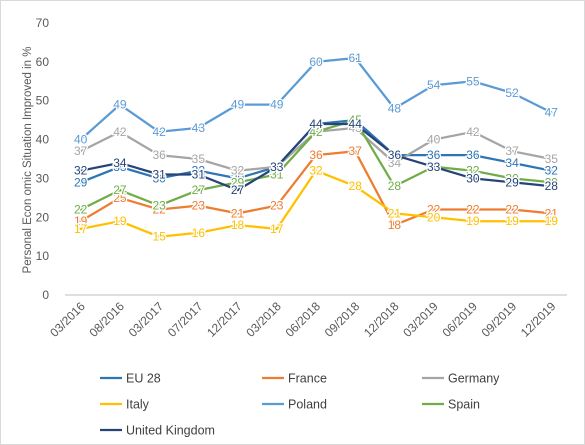 The height and width of the screenshot is (445, 585). What do you see at coordinates (43, 159) in the screenshot?
I see `y-axis: 0 10 20 30 40 50 60 70` at bounding box center [43, 159].